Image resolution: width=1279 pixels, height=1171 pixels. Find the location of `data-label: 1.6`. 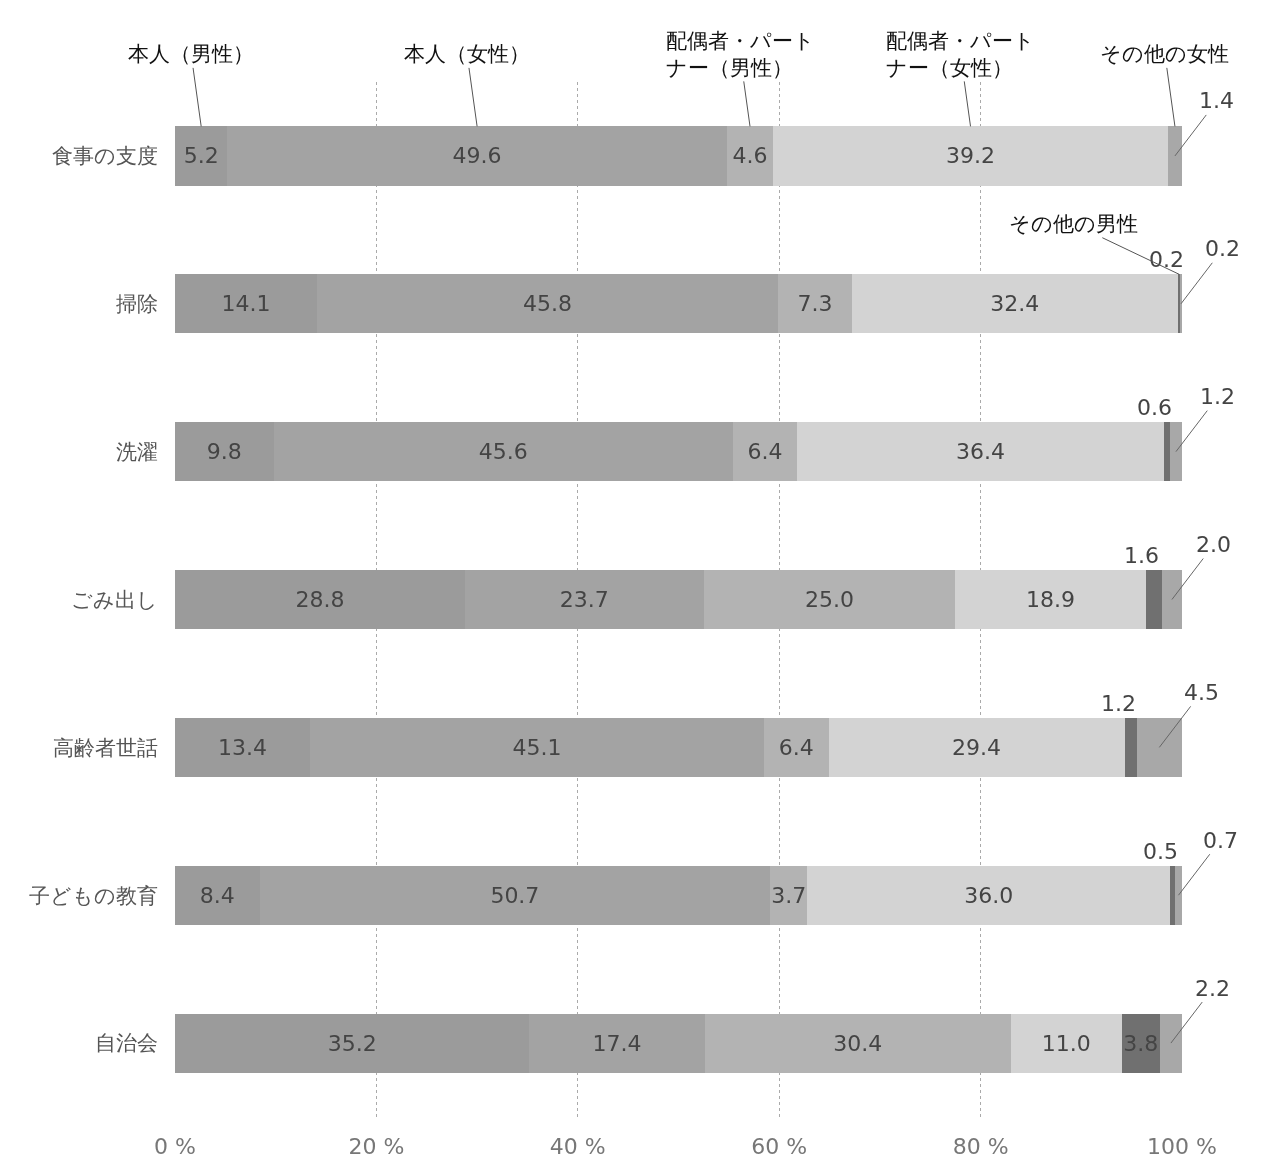

data-label: 1.6 is located at coordinates (1141, 555).